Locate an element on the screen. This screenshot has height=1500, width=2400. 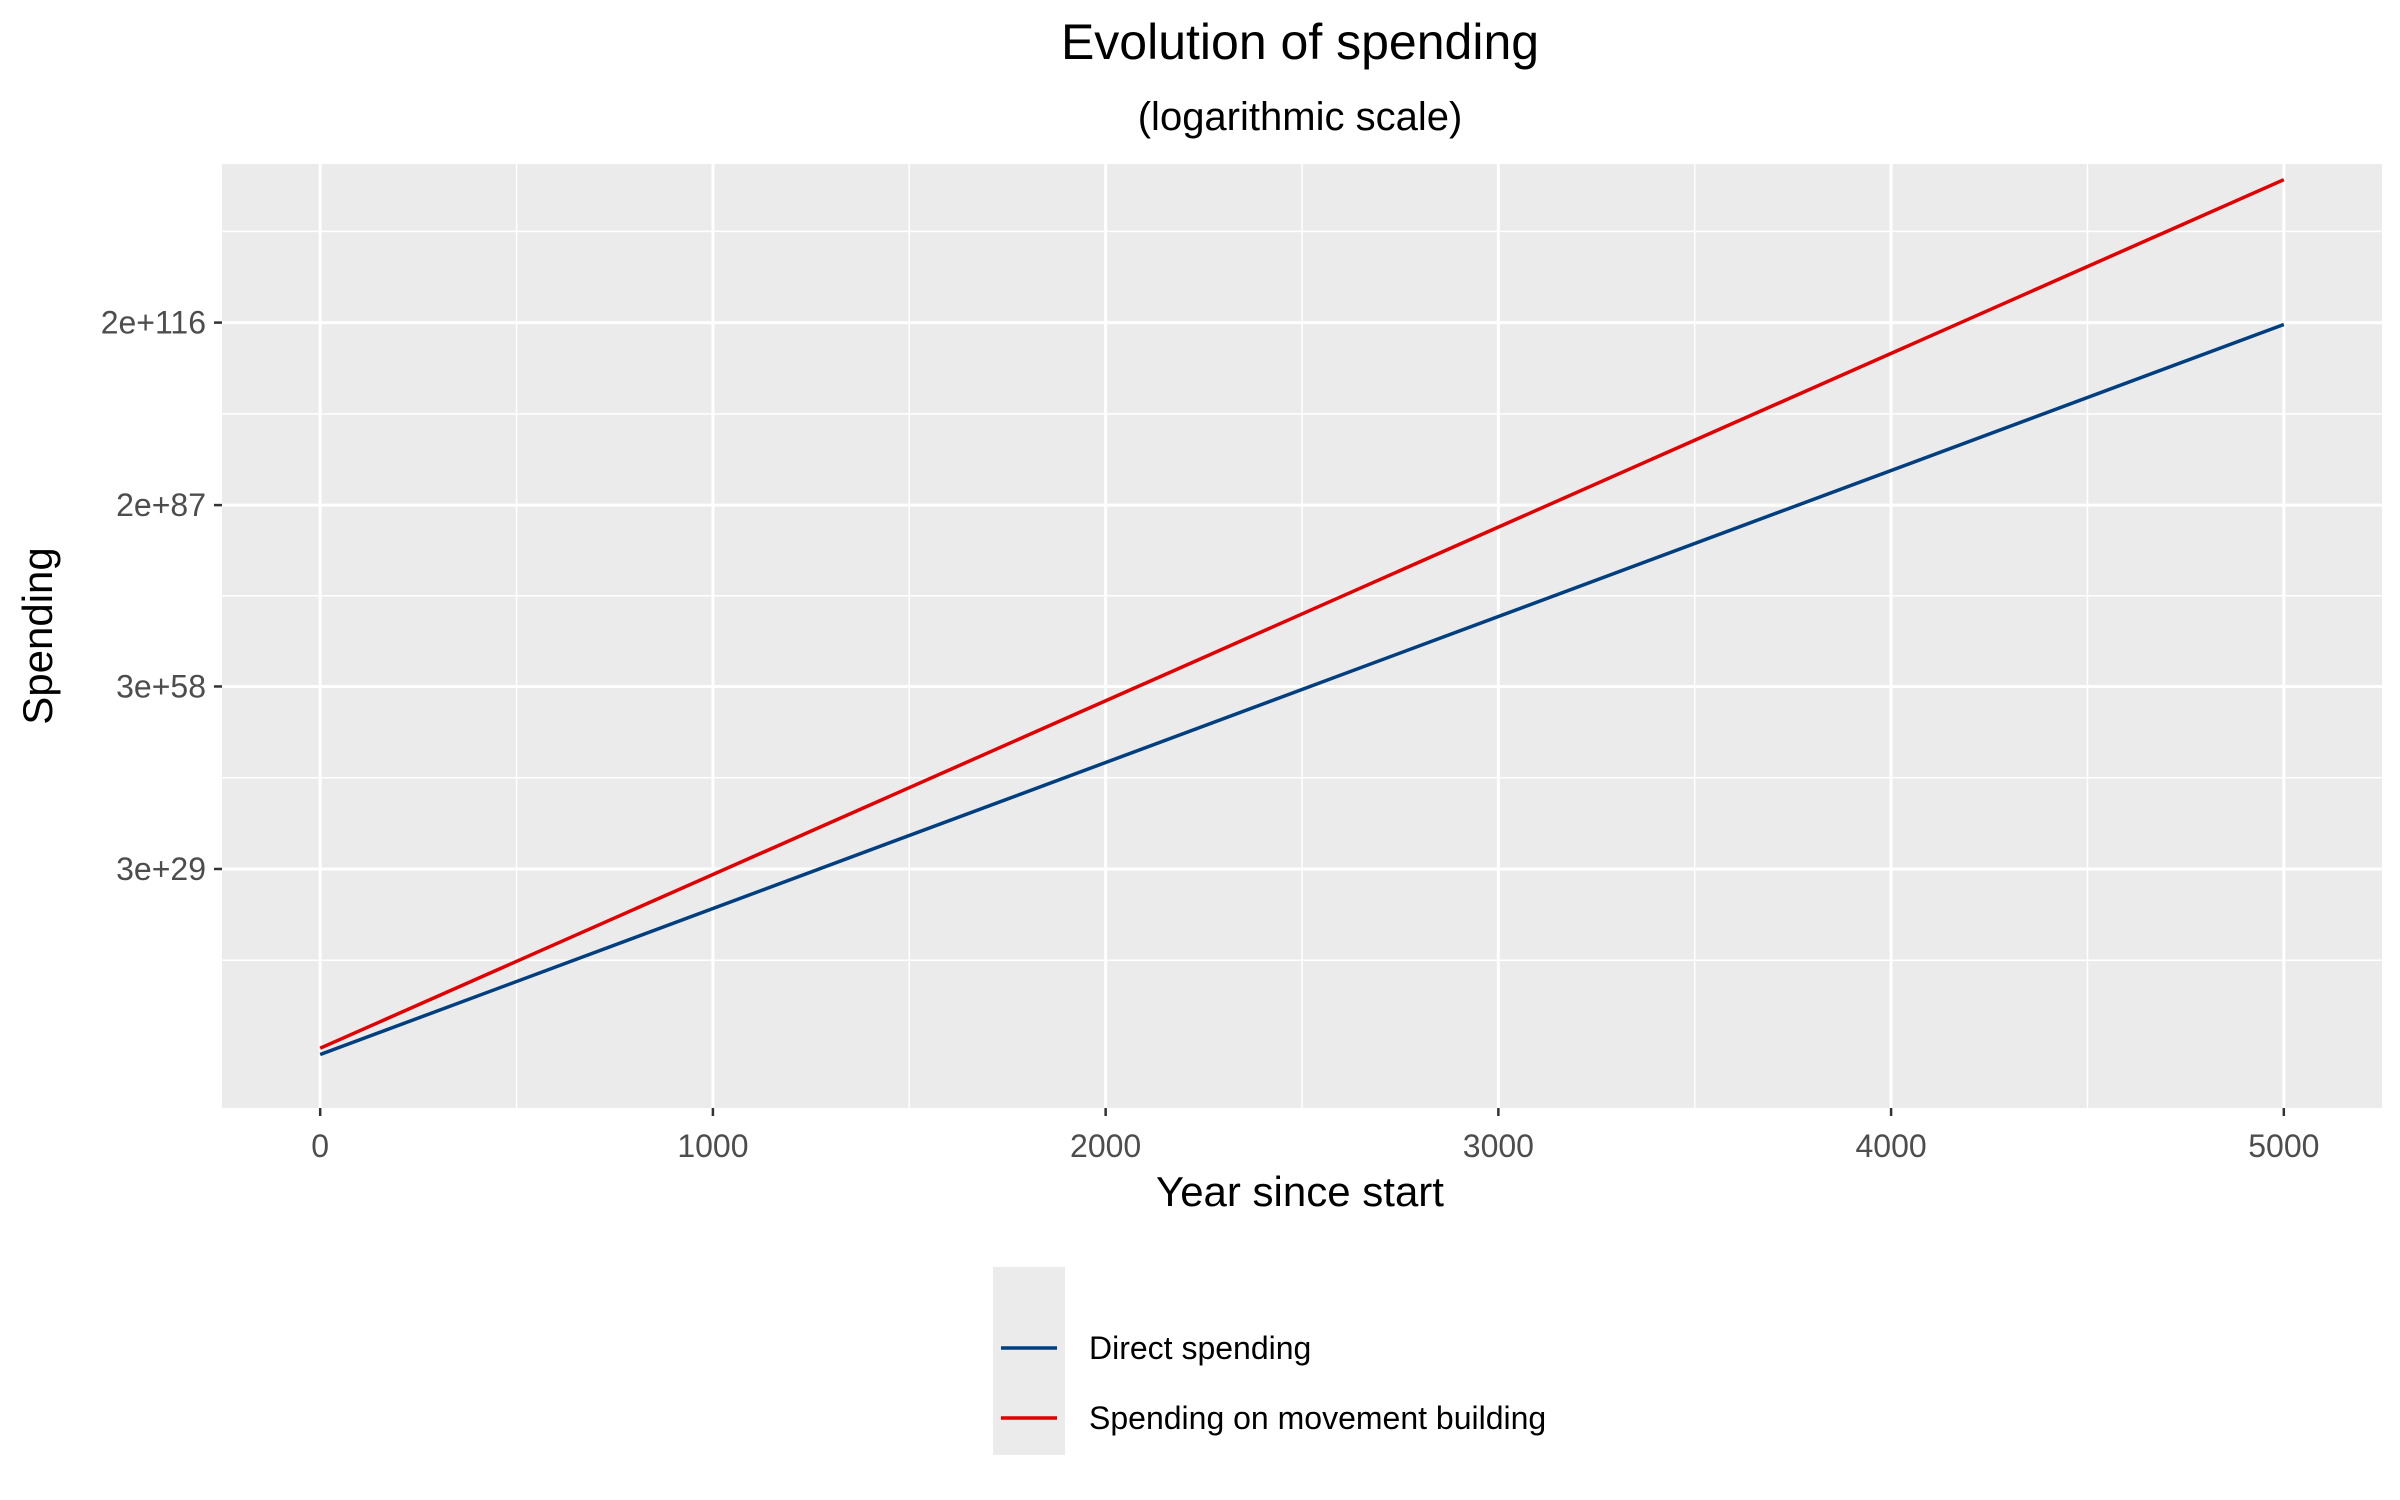
x-tick-label: 2000 is located at coordinates (1105, 1146).